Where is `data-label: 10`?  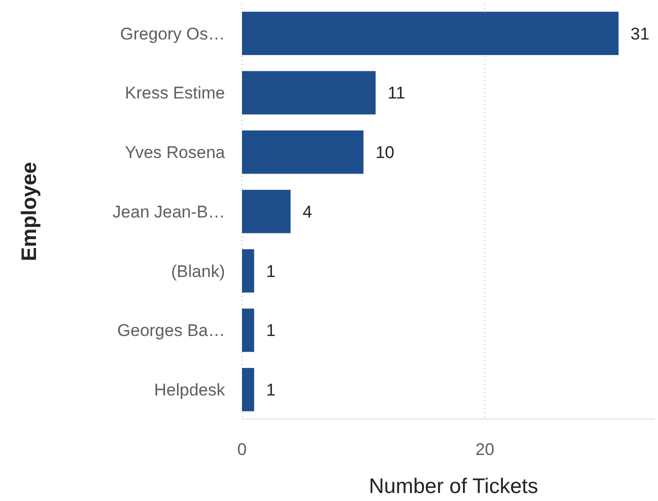 data-label: 10 is located at coordinates (384, 152).